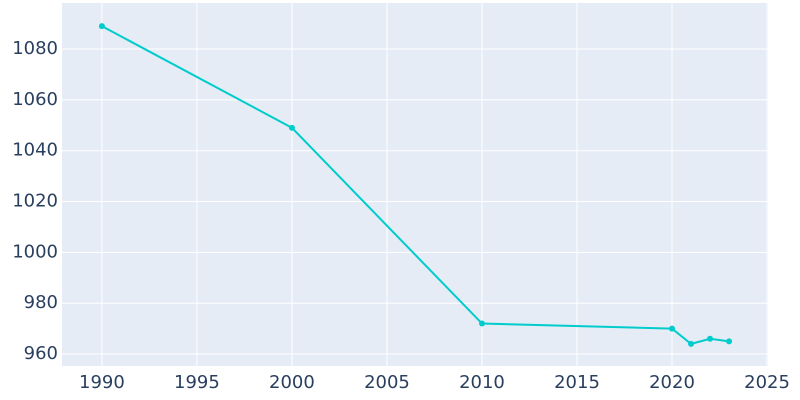  Describe the element at coordinates (672, 382) in the screenshot. I see `x-tick-label: 2020` at that location.